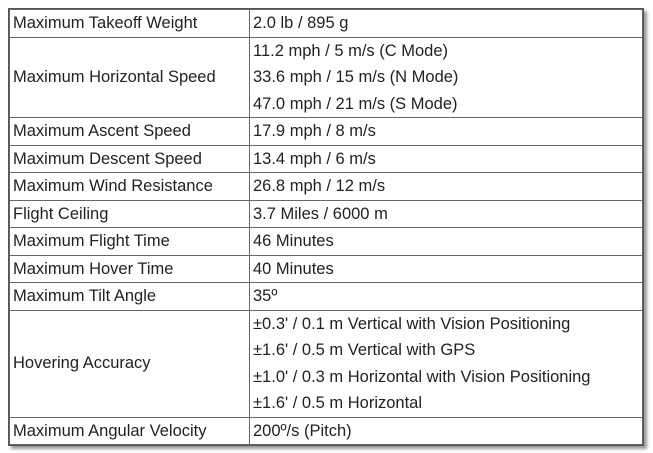 The image size is (653, 453). I want to click on spec-row: Maximum Hover Time 40 Minutes, so click(326, 268).